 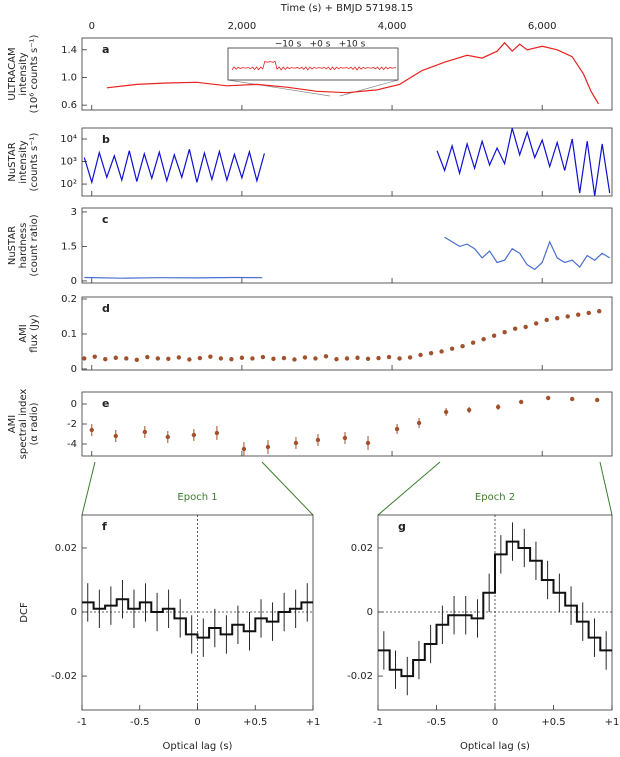 I want to click on y-tick-label: -0.02, so click(x=360, y=676).